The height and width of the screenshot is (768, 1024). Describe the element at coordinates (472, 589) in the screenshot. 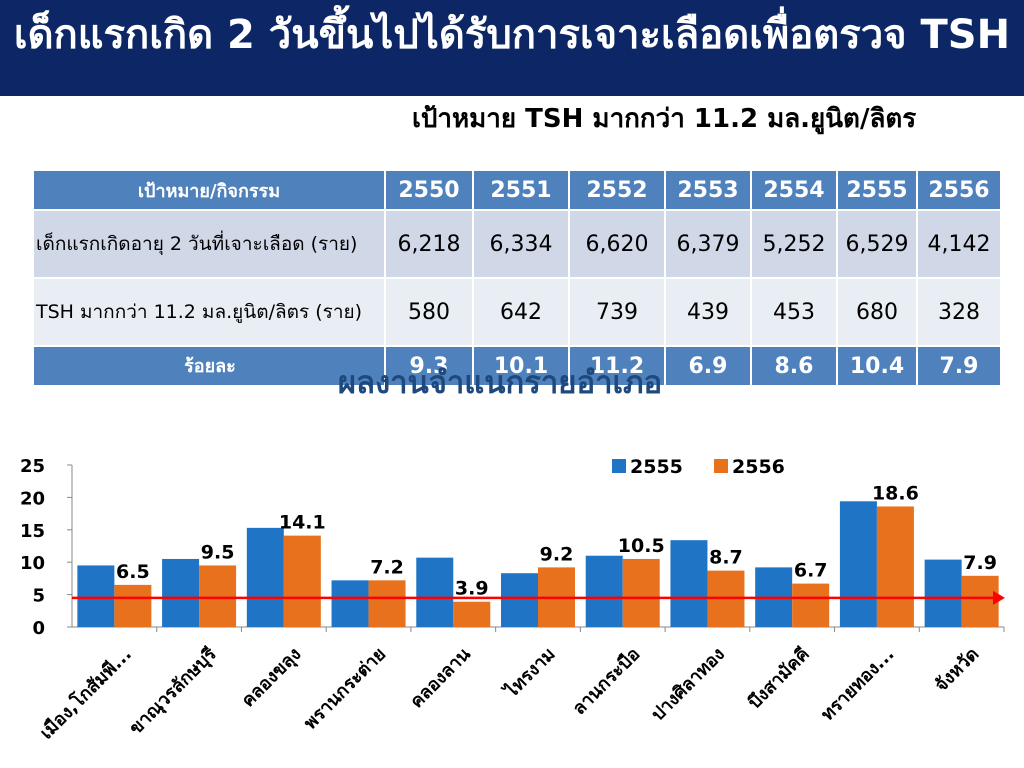

I see `data-label: 3.9` at that location.